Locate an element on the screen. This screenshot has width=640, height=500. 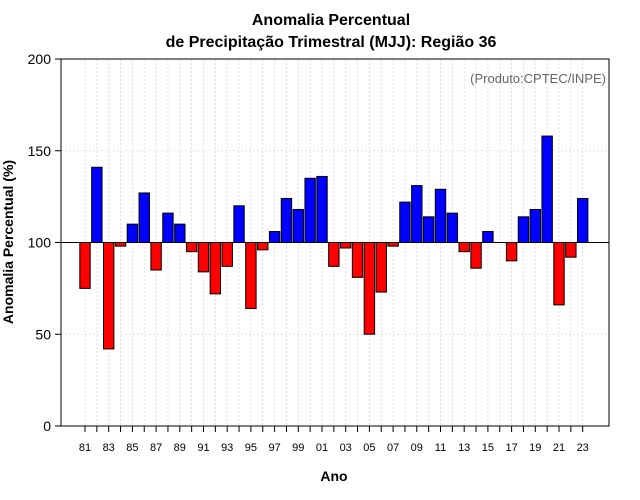
x-tick-label-81: 81 is located at coordinates (85, 448).